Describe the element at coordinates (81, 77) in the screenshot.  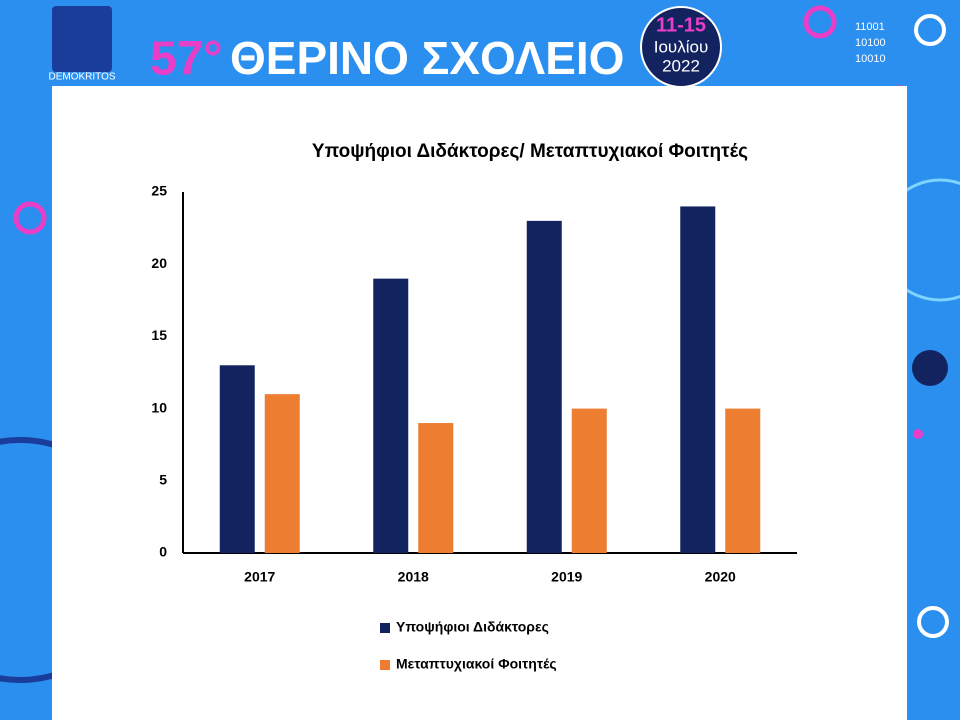
I see `logo-text: DEMOKRITOS` at that location.